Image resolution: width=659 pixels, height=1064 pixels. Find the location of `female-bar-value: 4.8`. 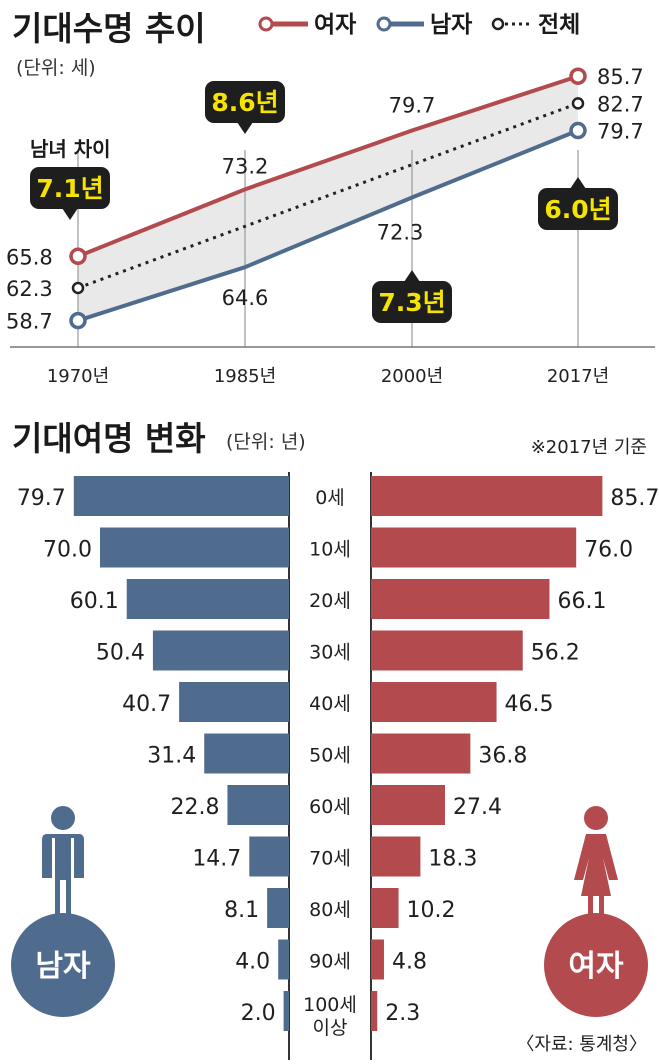

female-bar-value: 4.8 is located at coordinates (409, 962).